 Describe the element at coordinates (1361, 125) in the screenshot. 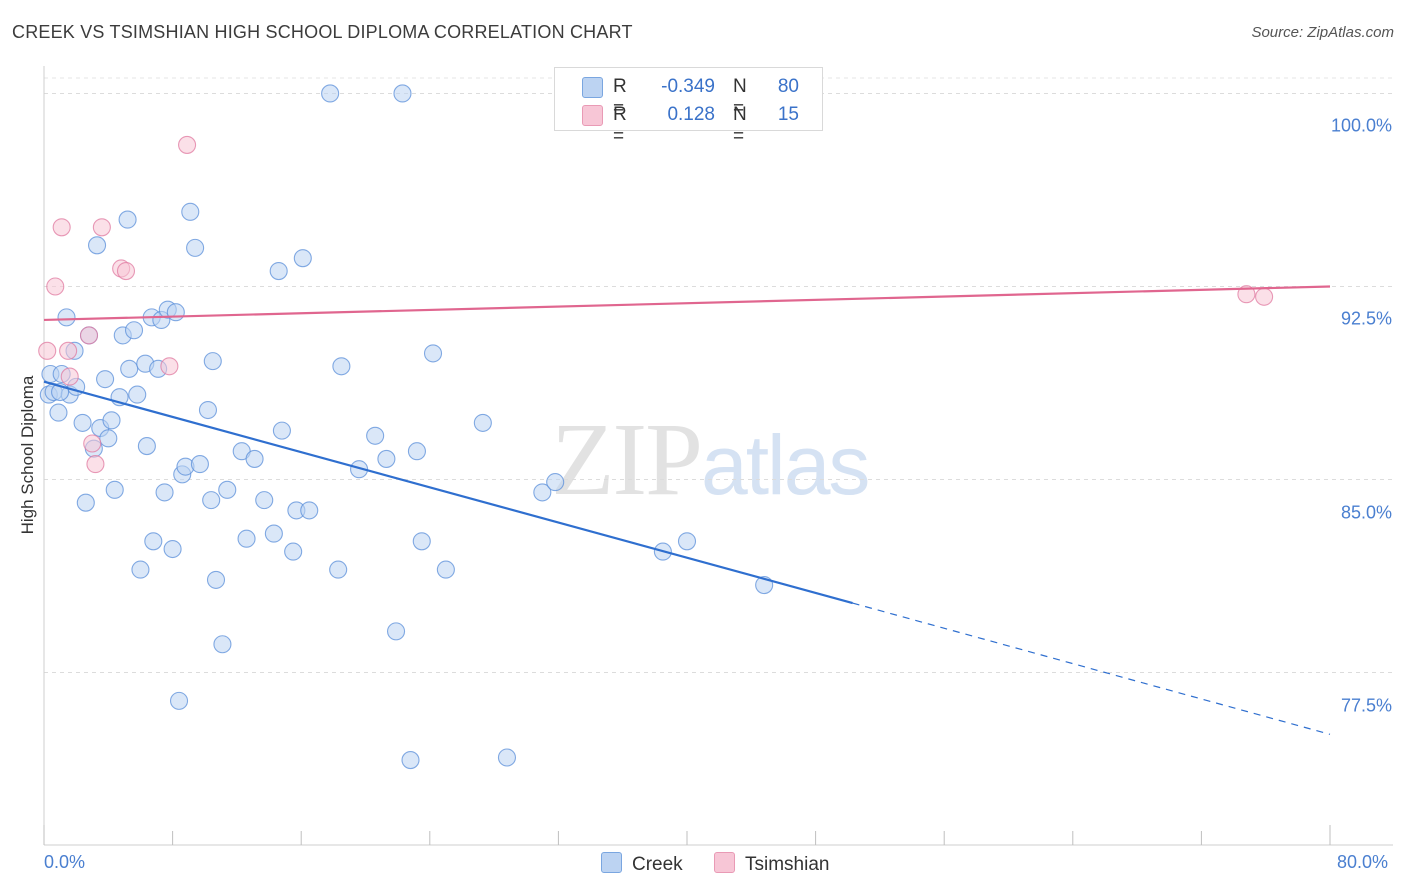

I see `y-tick-label: 100.0%` at that location.